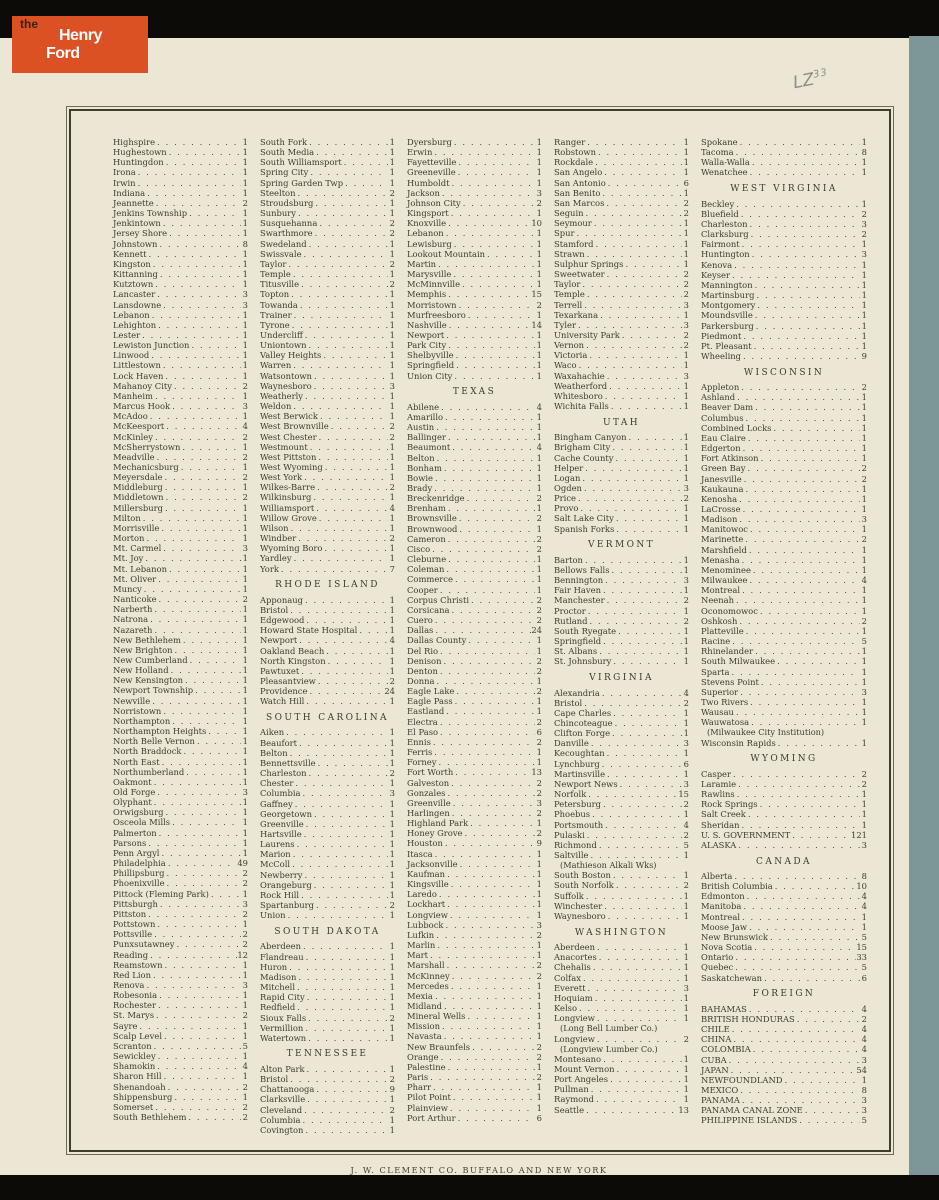 This screenshot has height=1200, width=939. Describe the element at coordinates (137, 710) in the screenshot. I see `entry-name: Norristown` at that location.